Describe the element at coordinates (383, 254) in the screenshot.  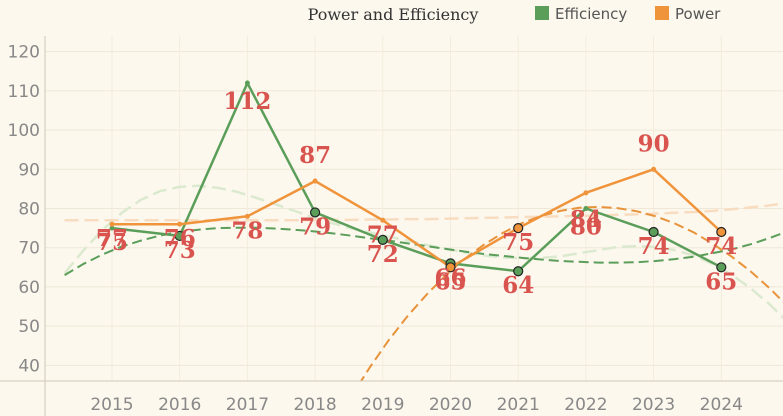
I see `data-label-efficiency: 72` at that location.